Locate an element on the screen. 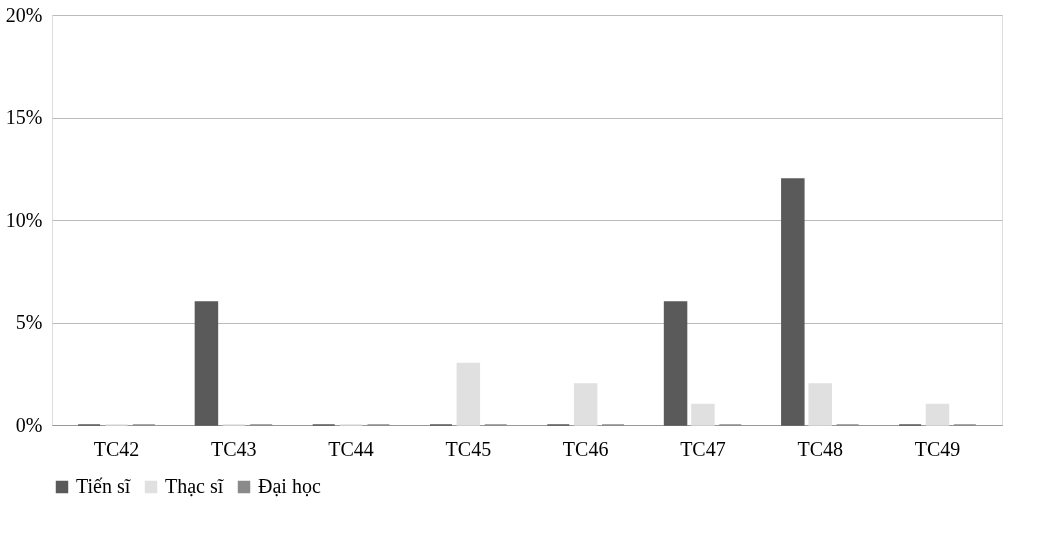 The height and width of the screenshot is (534, 1064). y-tick-label: 5% is located at coordinates (29, 322).